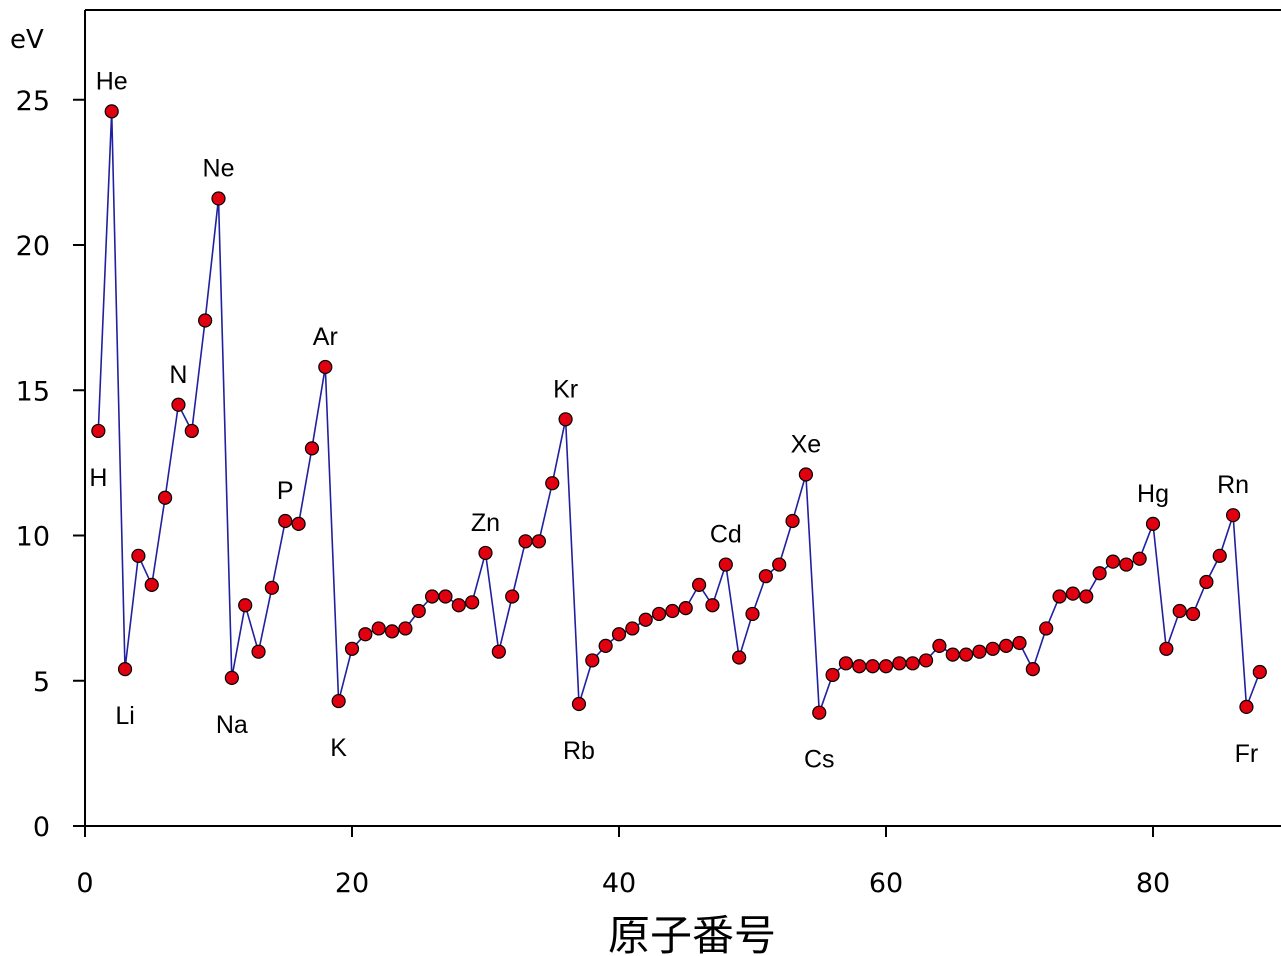 This screenshot has width=1281, height=956. I want to click on element-label: N, so click(178, 375).